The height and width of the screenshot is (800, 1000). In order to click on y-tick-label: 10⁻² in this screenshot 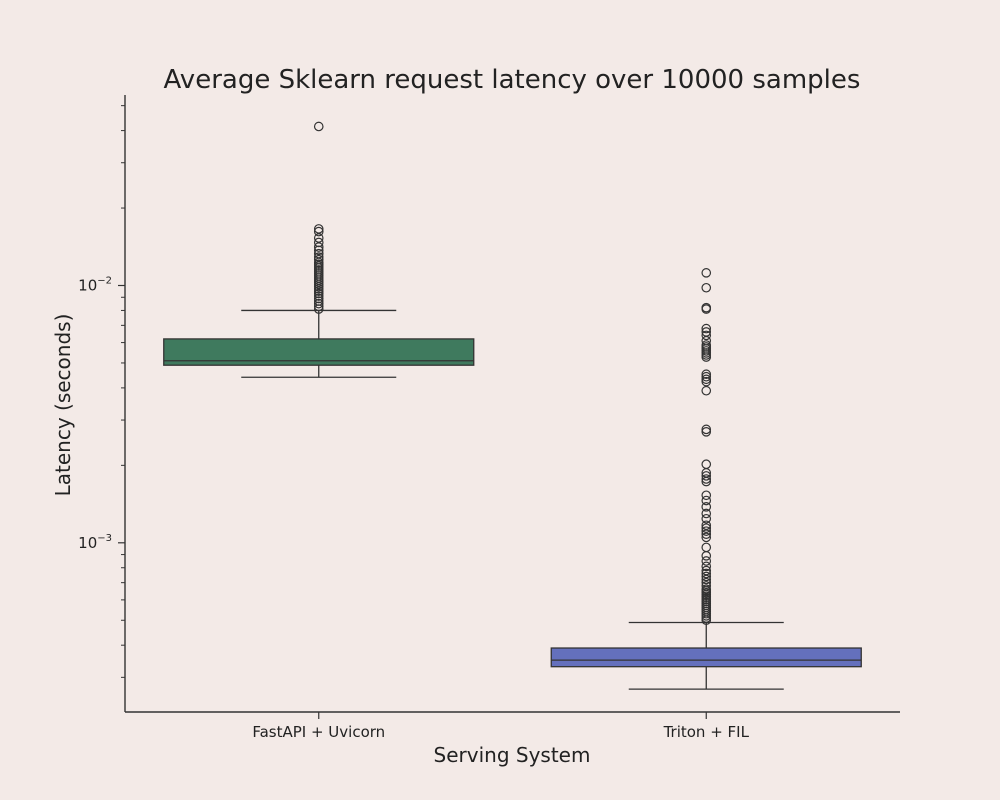, I will do `click(95, 284)`.